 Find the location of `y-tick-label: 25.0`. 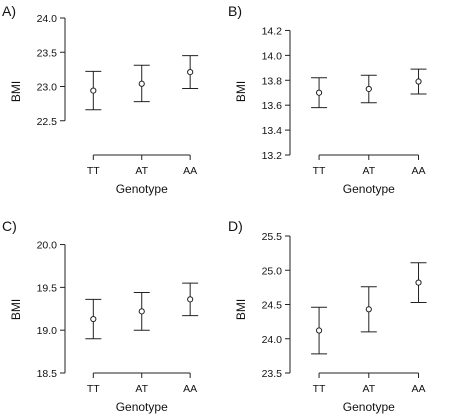

y-tick-label: 25.0 is located at coordinates (272, 271).